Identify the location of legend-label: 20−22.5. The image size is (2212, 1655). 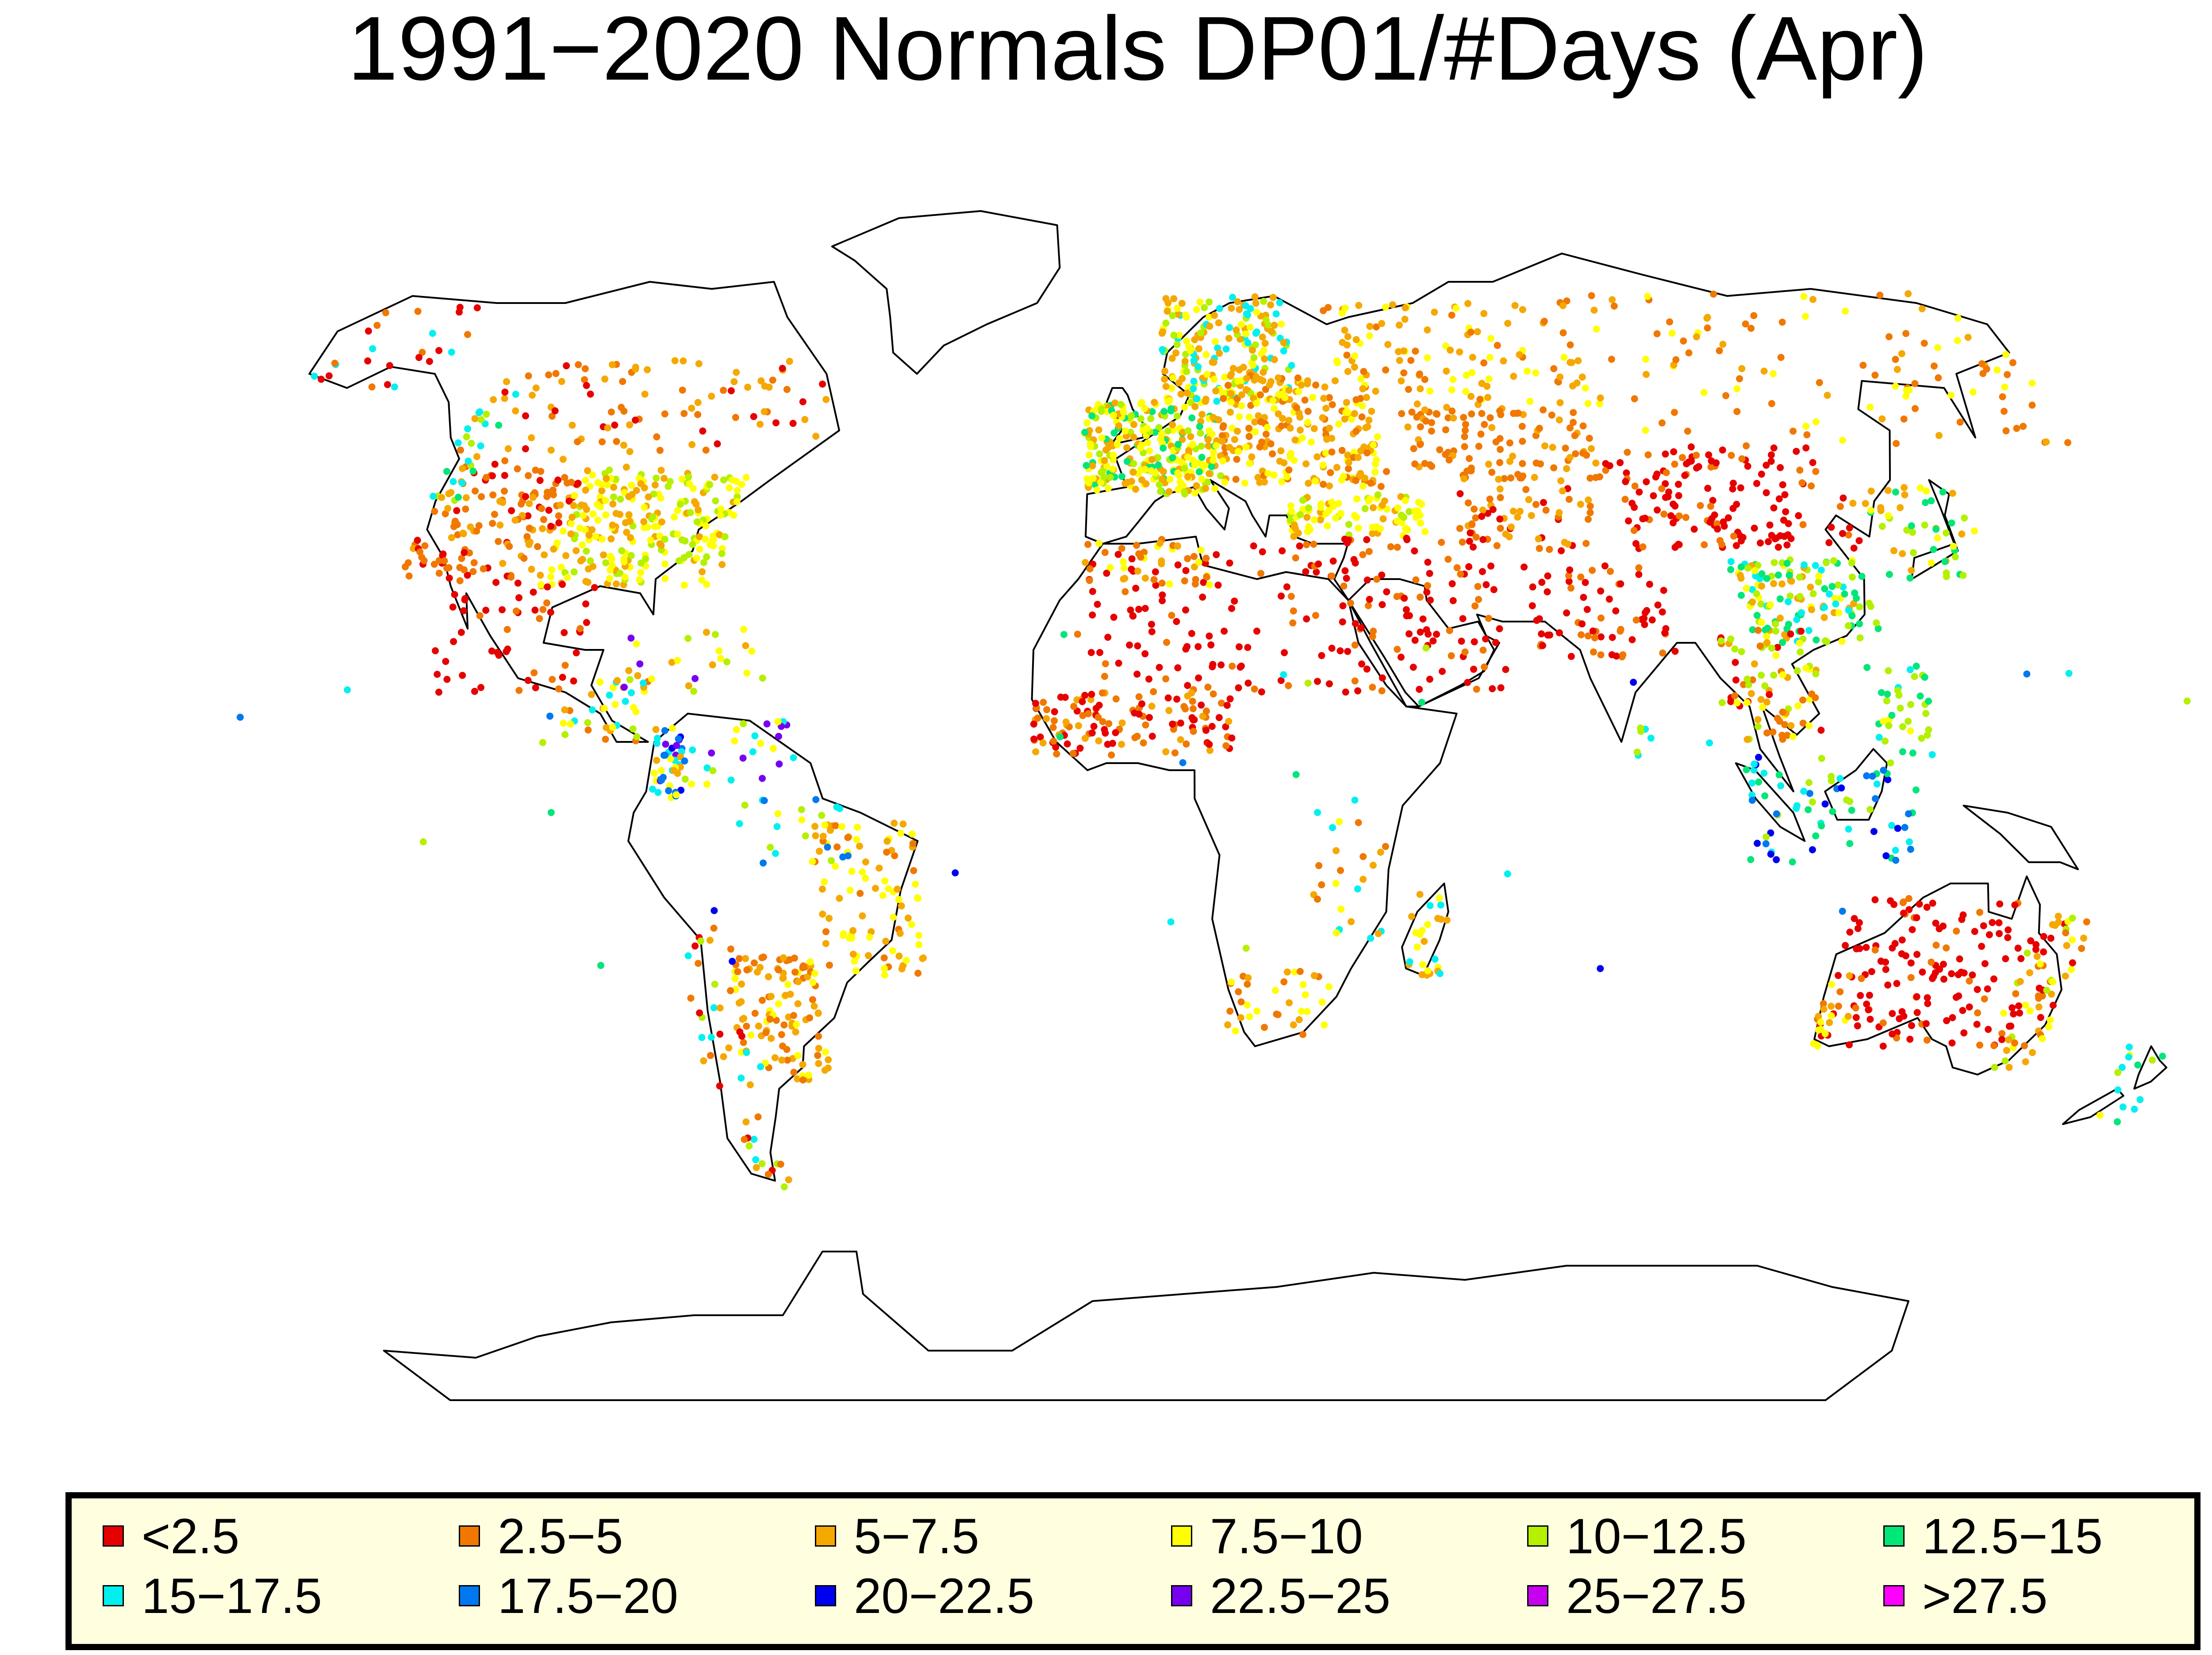
(944, 1596).